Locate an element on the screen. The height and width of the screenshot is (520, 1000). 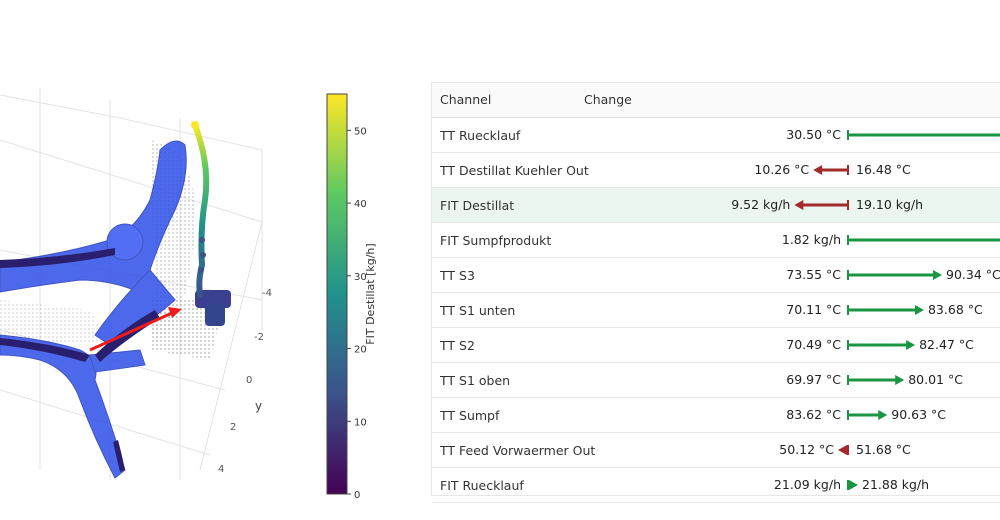
trail-end-point is located at coordinates (195, 125).